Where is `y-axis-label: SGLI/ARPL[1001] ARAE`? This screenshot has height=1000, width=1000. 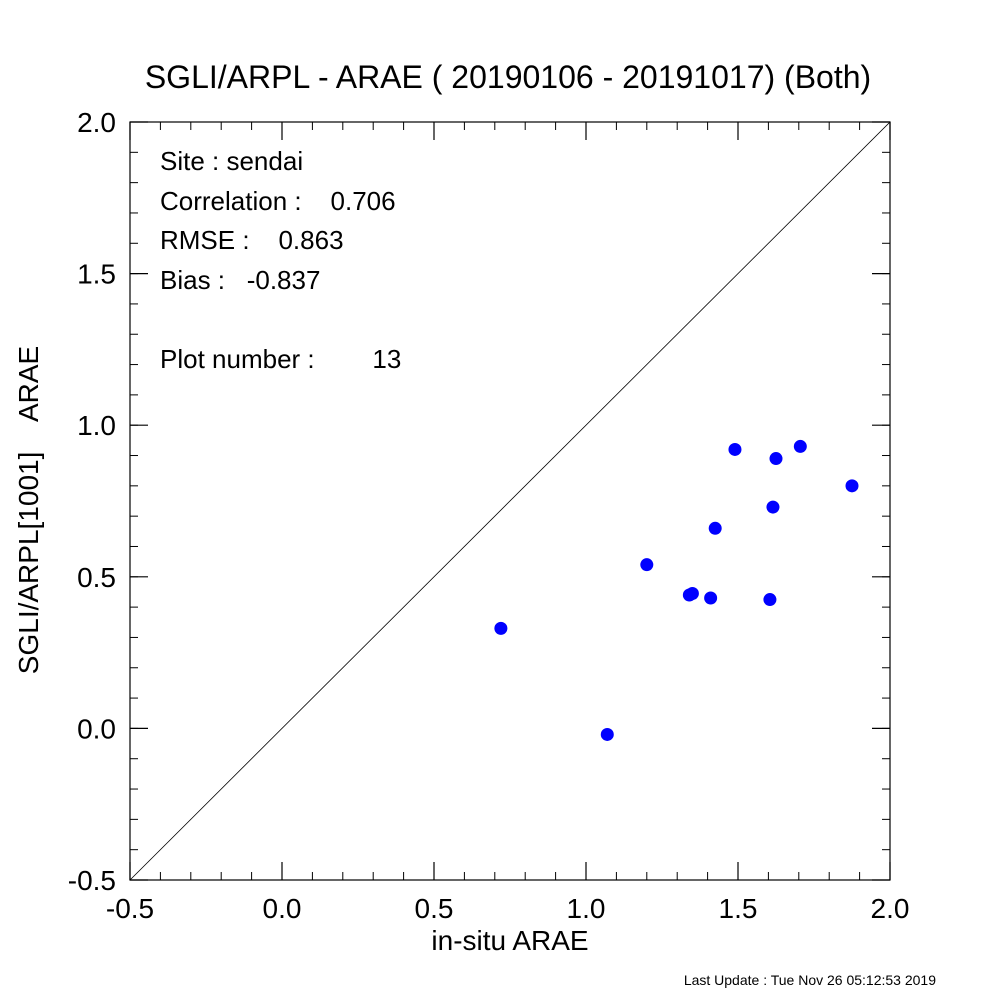
y-axis-label: SGLI/ARPL[1001] ARAE is located at coordinates (28, 510).